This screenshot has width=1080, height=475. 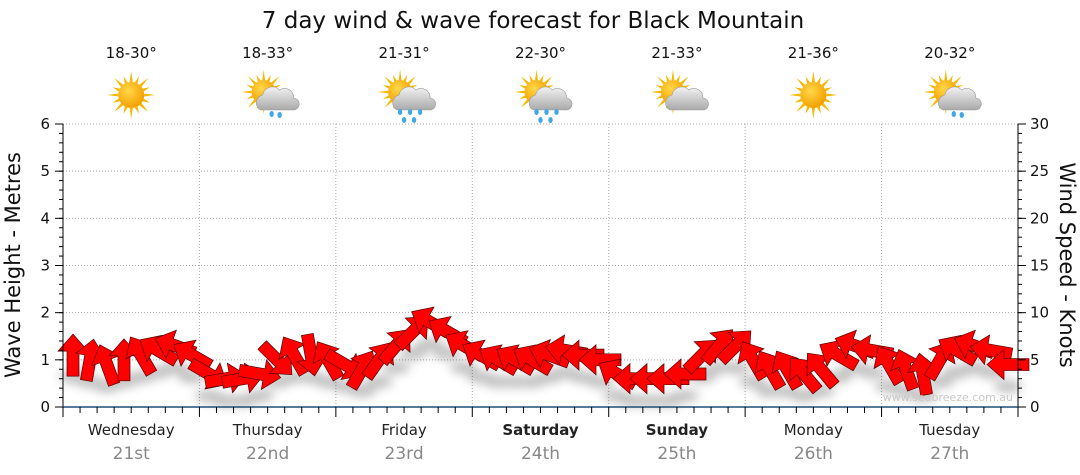 I want to click on day-name: Wednesday, so click(x=131, y=430).